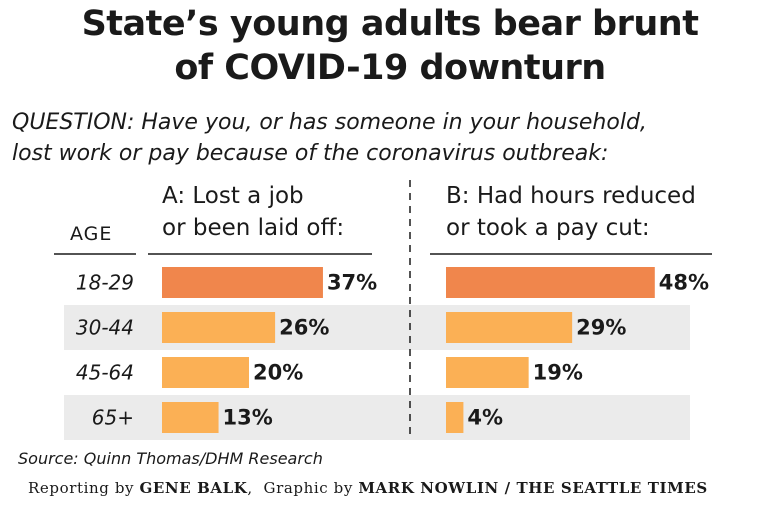  What do you see at coordinates (91, 234) in the screenshot?
I see `age-column-header: AGE` at bounding box center [91, 234].